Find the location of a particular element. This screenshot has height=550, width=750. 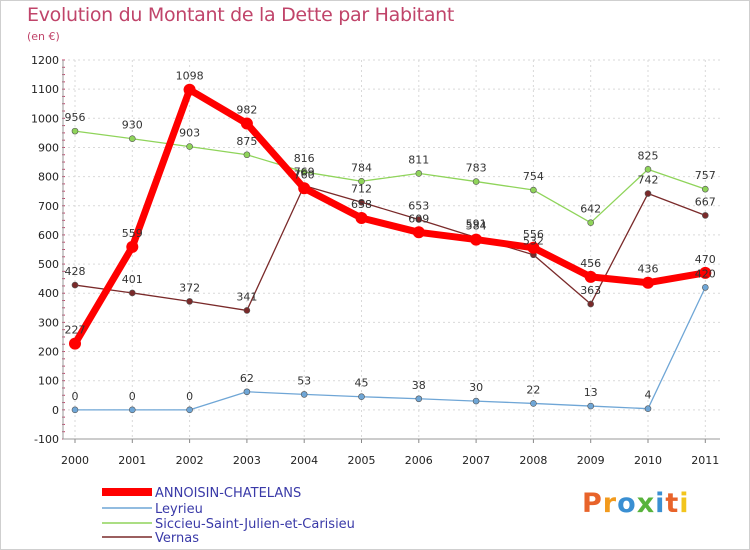

x-tick-label: 2000 is located at coordinates (75, 460).